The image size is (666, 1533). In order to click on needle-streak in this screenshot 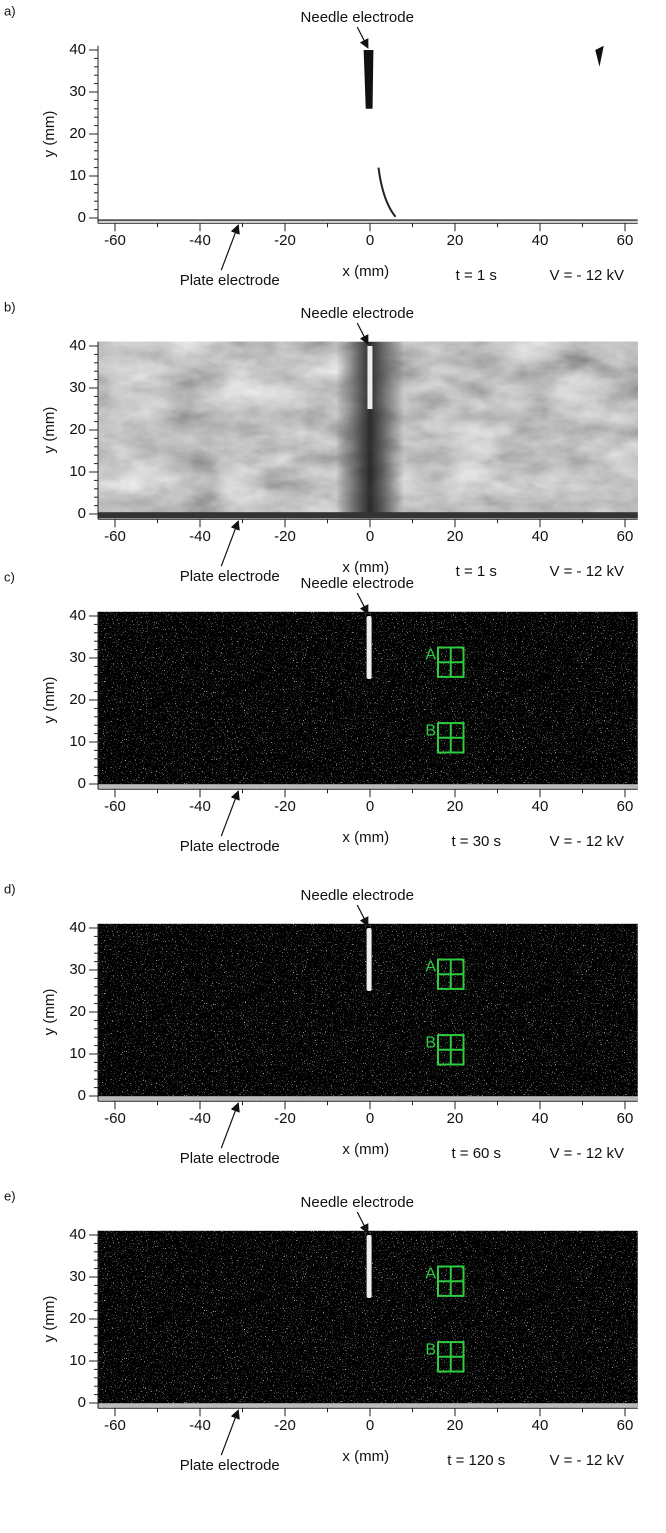, I will do `click(368, 79)`.